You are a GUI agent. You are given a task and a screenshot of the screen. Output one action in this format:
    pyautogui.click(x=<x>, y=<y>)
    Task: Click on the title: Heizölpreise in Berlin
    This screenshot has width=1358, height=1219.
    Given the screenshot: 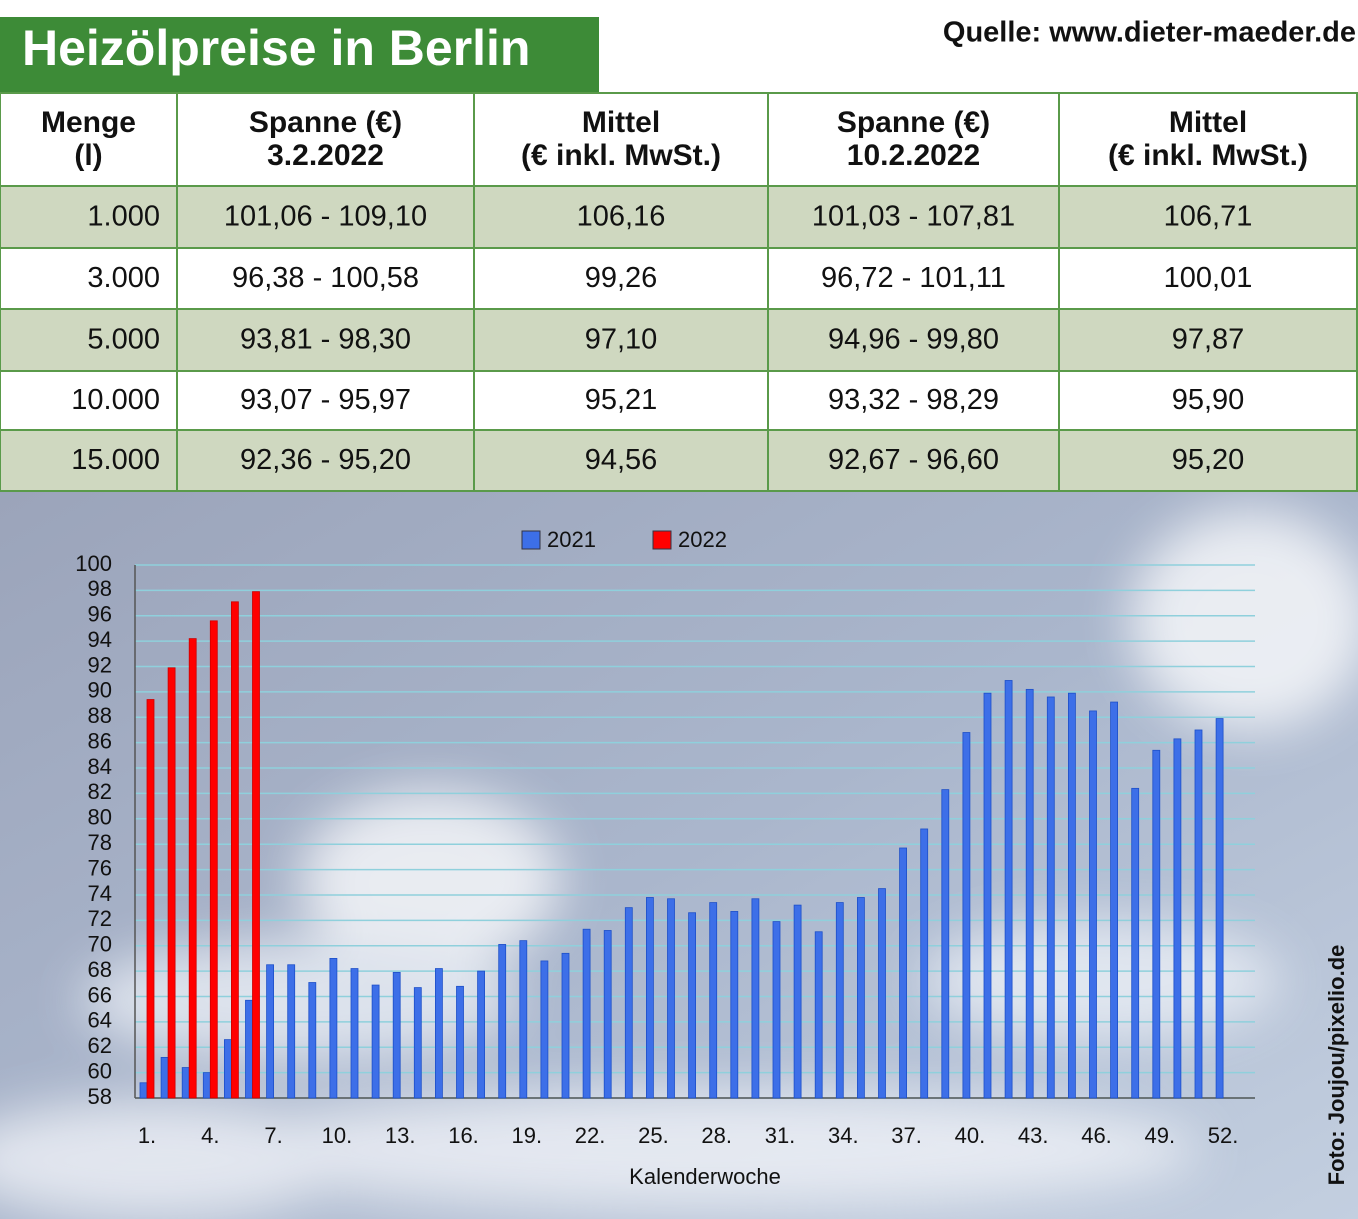 What is the action you would take?
    pyautogui.click(x=276, y=48)
    